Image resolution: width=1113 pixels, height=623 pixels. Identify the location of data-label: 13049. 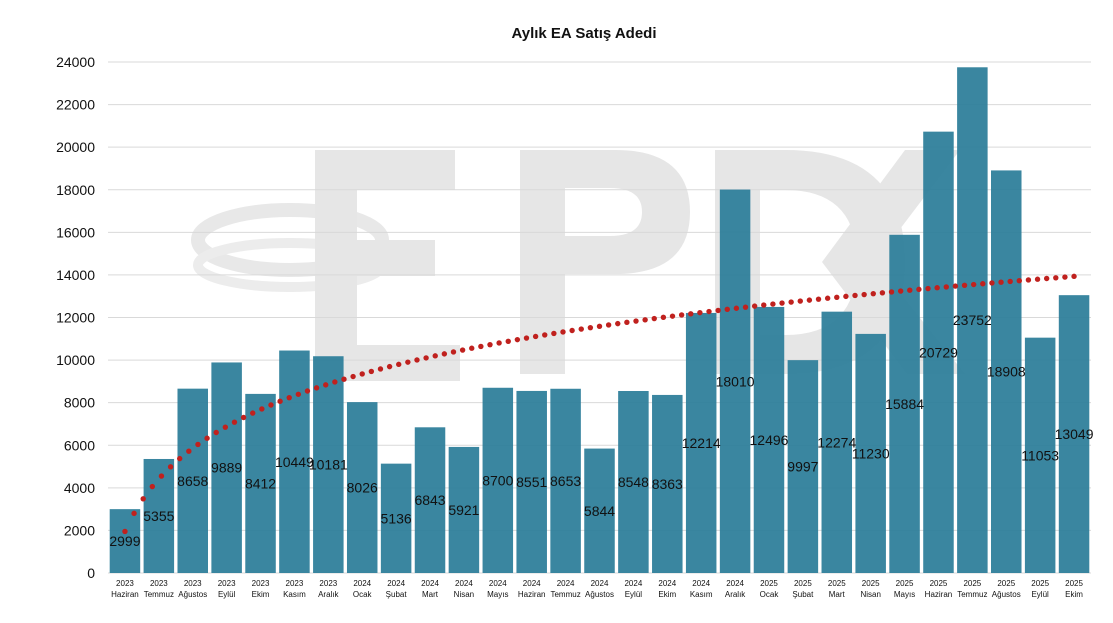
(1074, 434).